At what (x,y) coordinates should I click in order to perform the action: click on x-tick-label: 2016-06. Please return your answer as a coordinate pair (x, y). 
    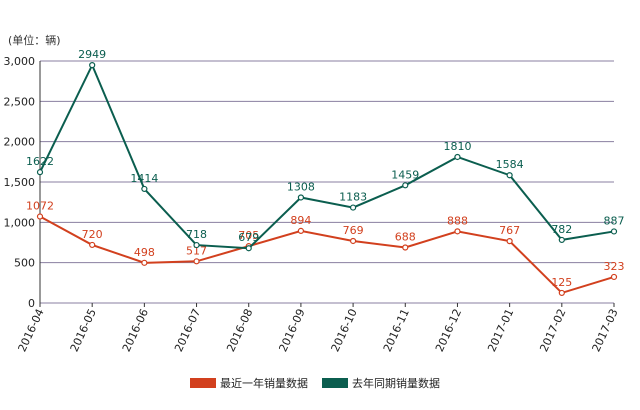
    Looking at the image, I should click on (135, 330).